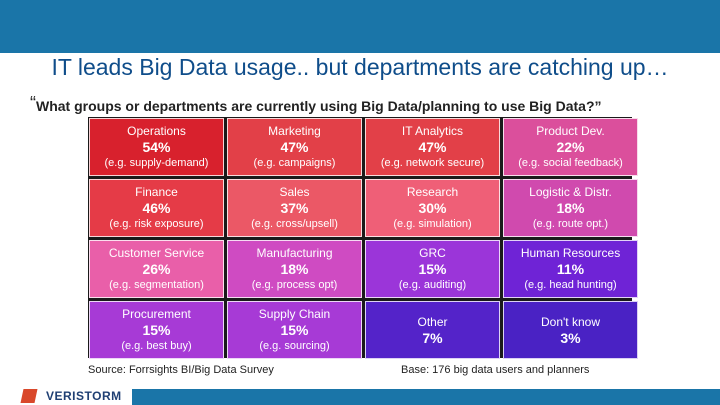 The image size is (720, 405). Describe the element at coordinates (432, 285) in the screenshot. I see `cell-example: (e.g. auditing)` at that location.